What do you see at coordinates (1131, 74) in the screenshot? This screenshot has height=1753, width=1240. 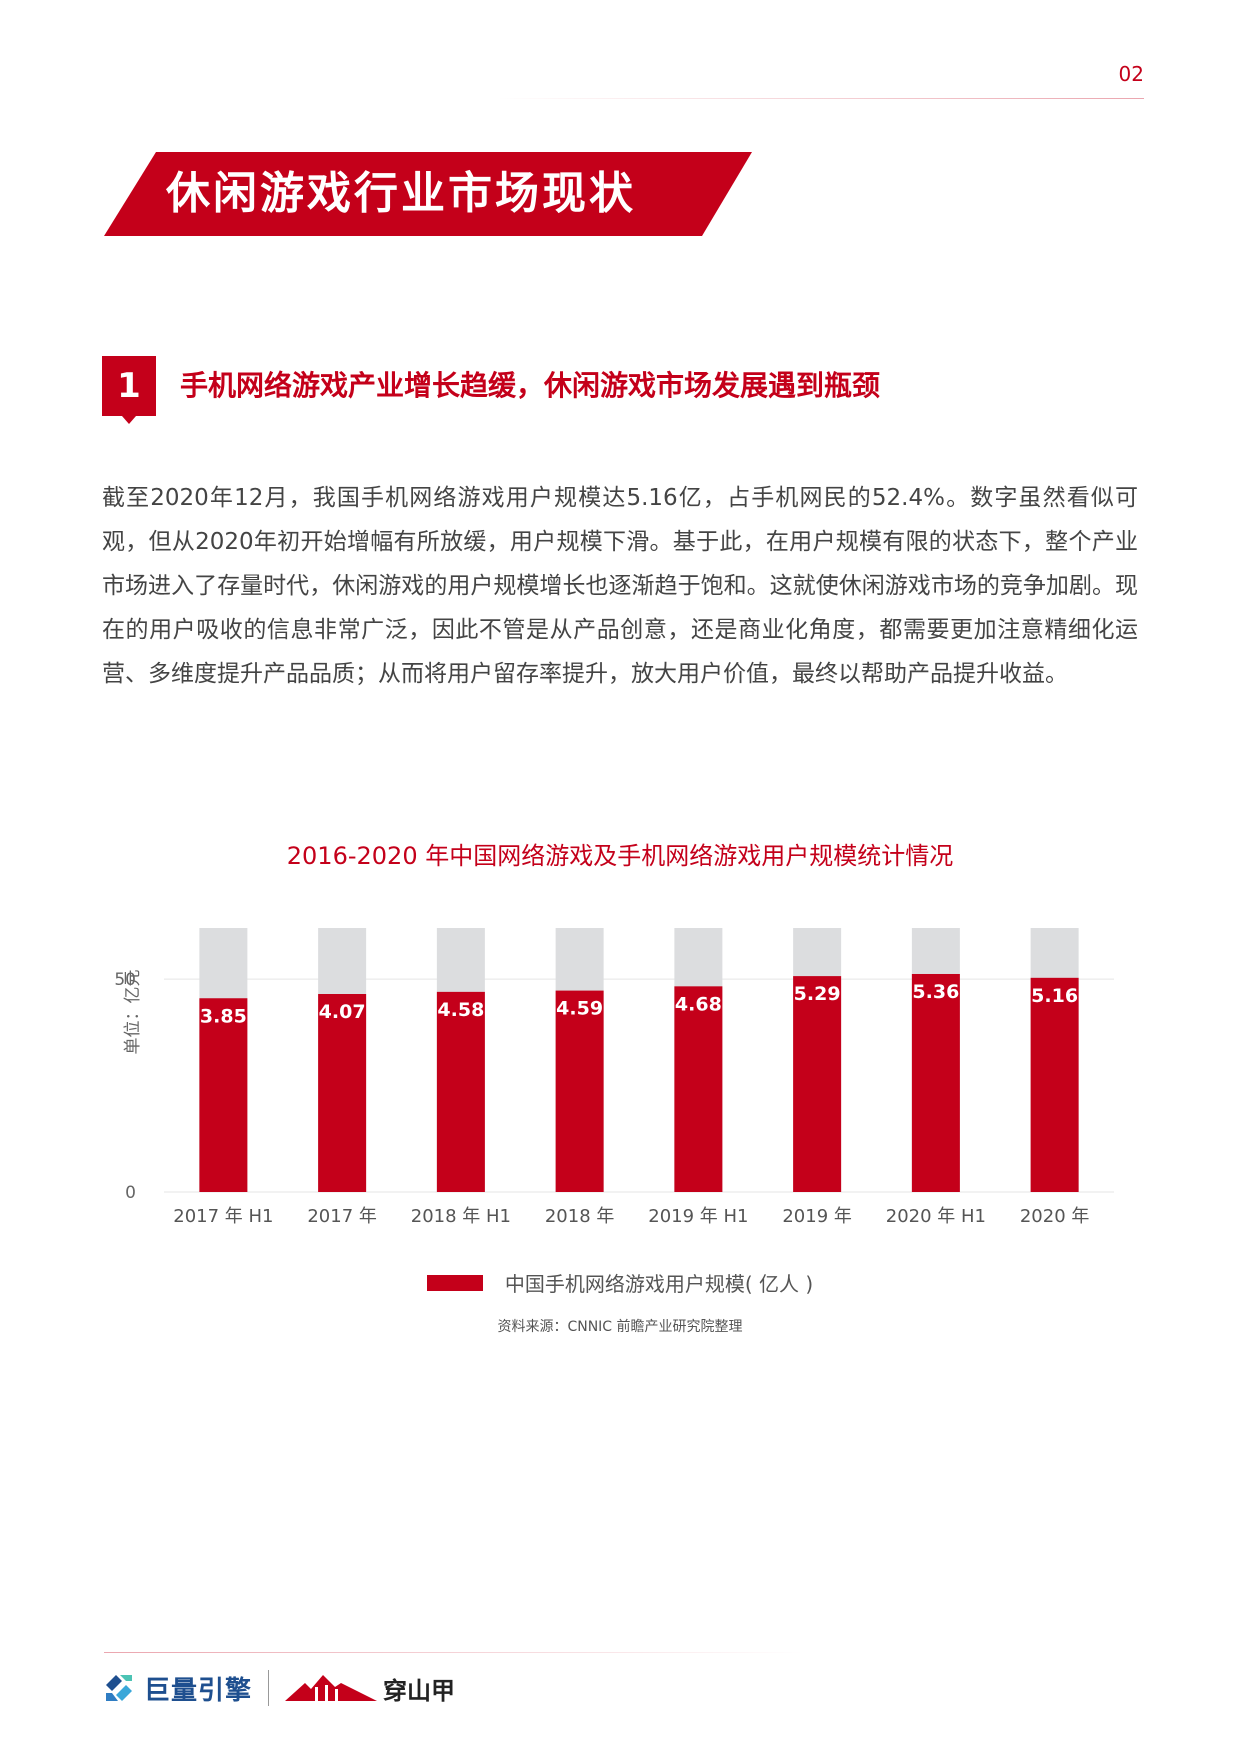 I see `page-number: 02` at bounding box center [1131, 74].